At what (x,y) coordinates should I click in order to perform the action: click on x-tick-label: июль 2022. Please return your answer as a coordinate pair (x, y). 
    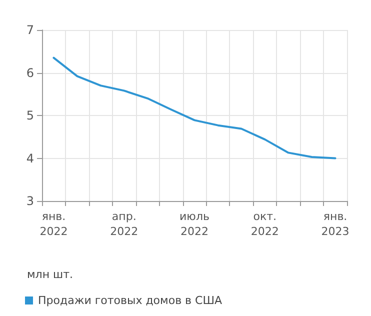
    Looking at the image, I should click on (195, 224).